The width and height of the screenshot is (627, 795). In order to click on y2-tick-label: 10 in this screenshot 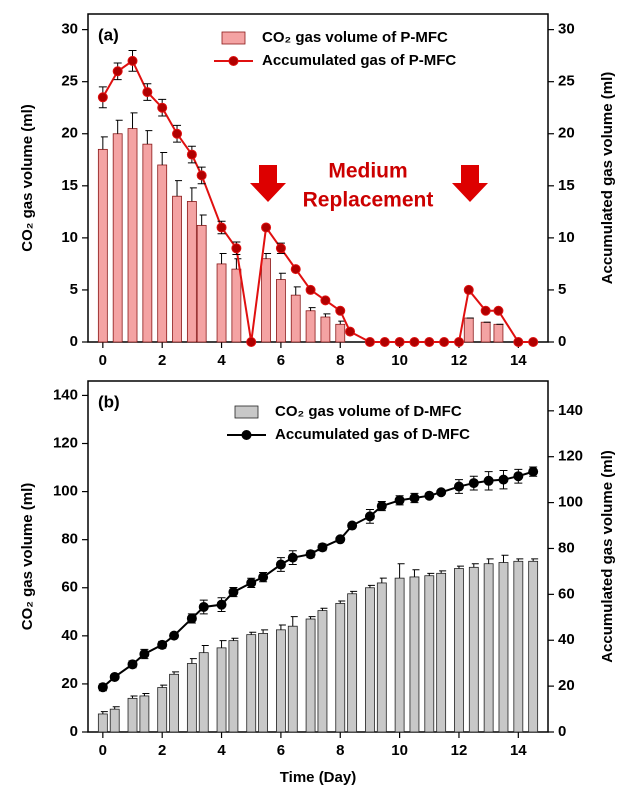, I will do `click(566, 237)`.